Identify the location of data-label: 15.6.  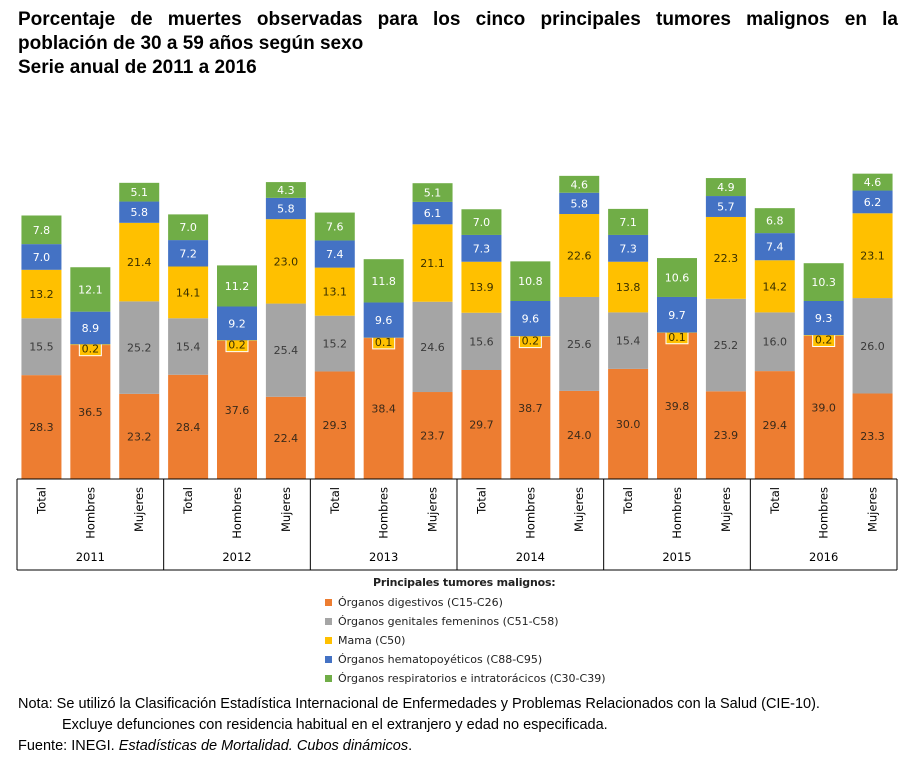
(481, 341).